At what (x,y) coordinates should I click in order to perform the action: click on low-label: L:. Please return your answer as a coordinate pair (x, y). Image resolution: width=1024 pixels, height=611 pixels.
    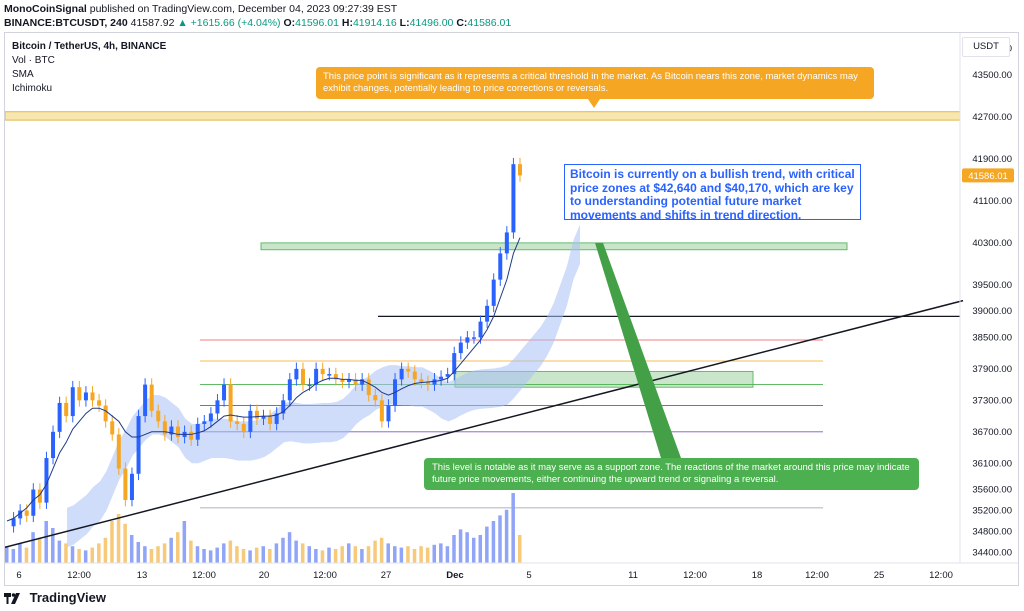
    Looking at the image, I should click on (404, 23).